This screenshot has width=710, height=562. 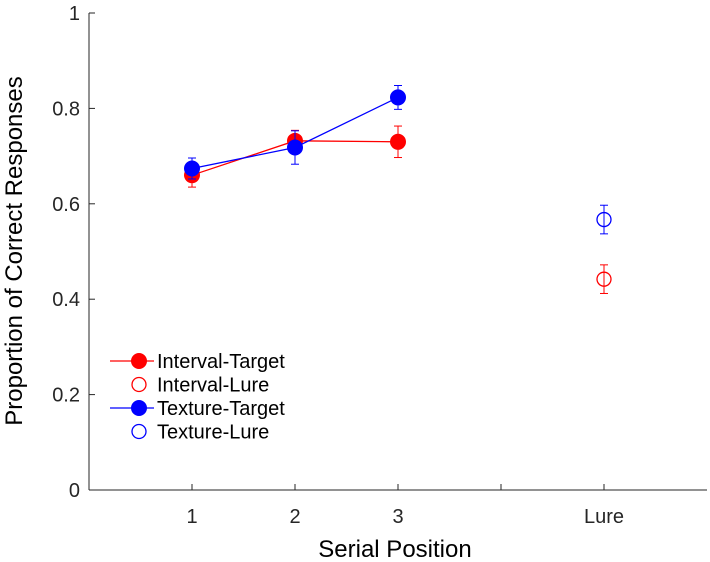 I want to click on x-tick-label: Lure, so click(x=604, y=517).